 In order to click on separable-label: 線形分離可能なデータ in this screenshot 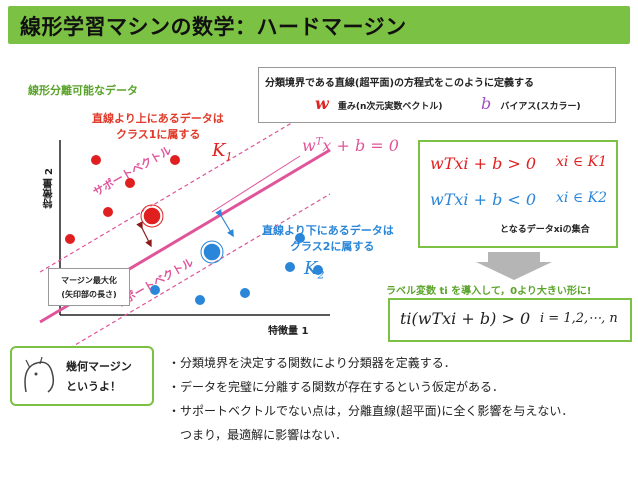, I will do `click(83, 90)`.